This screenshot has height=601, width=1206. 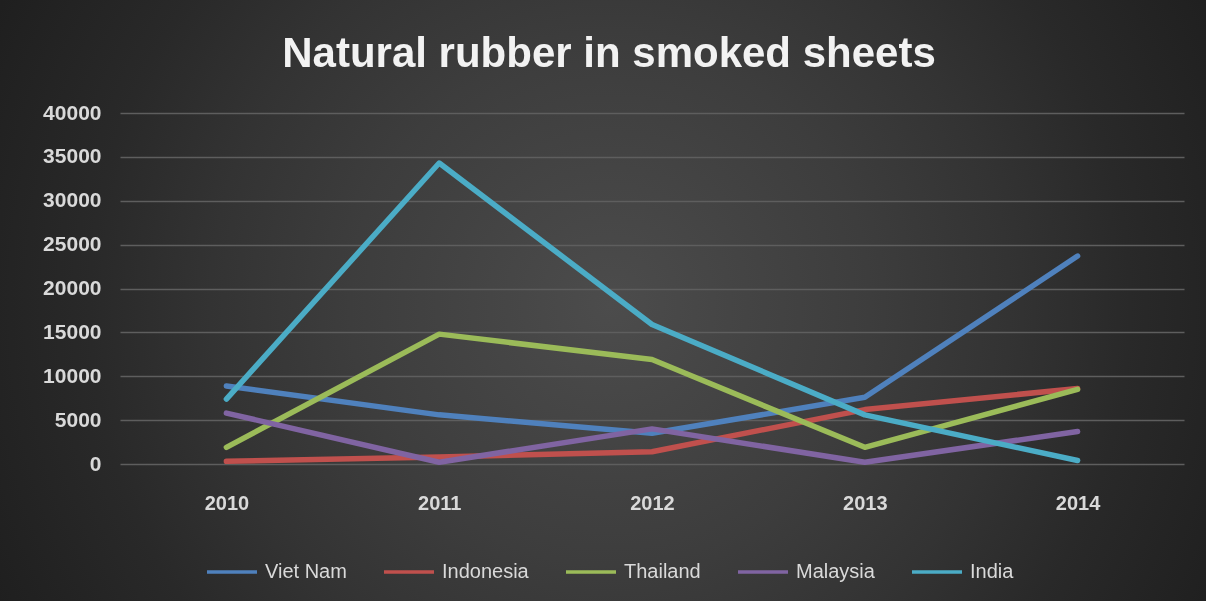 What do you see at coordinates (72, 244) in the screenshot?
I see `y-tick-label: 25000` at bounding box center [72, 244].